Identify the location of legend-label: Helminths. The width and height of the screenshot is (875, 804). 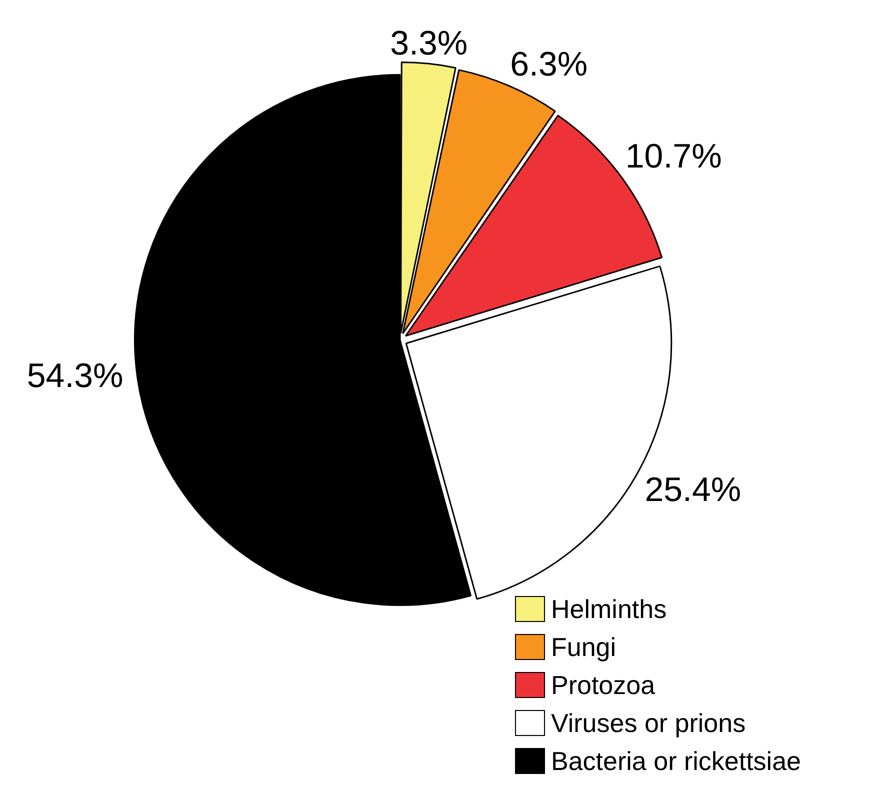
(609, 609).